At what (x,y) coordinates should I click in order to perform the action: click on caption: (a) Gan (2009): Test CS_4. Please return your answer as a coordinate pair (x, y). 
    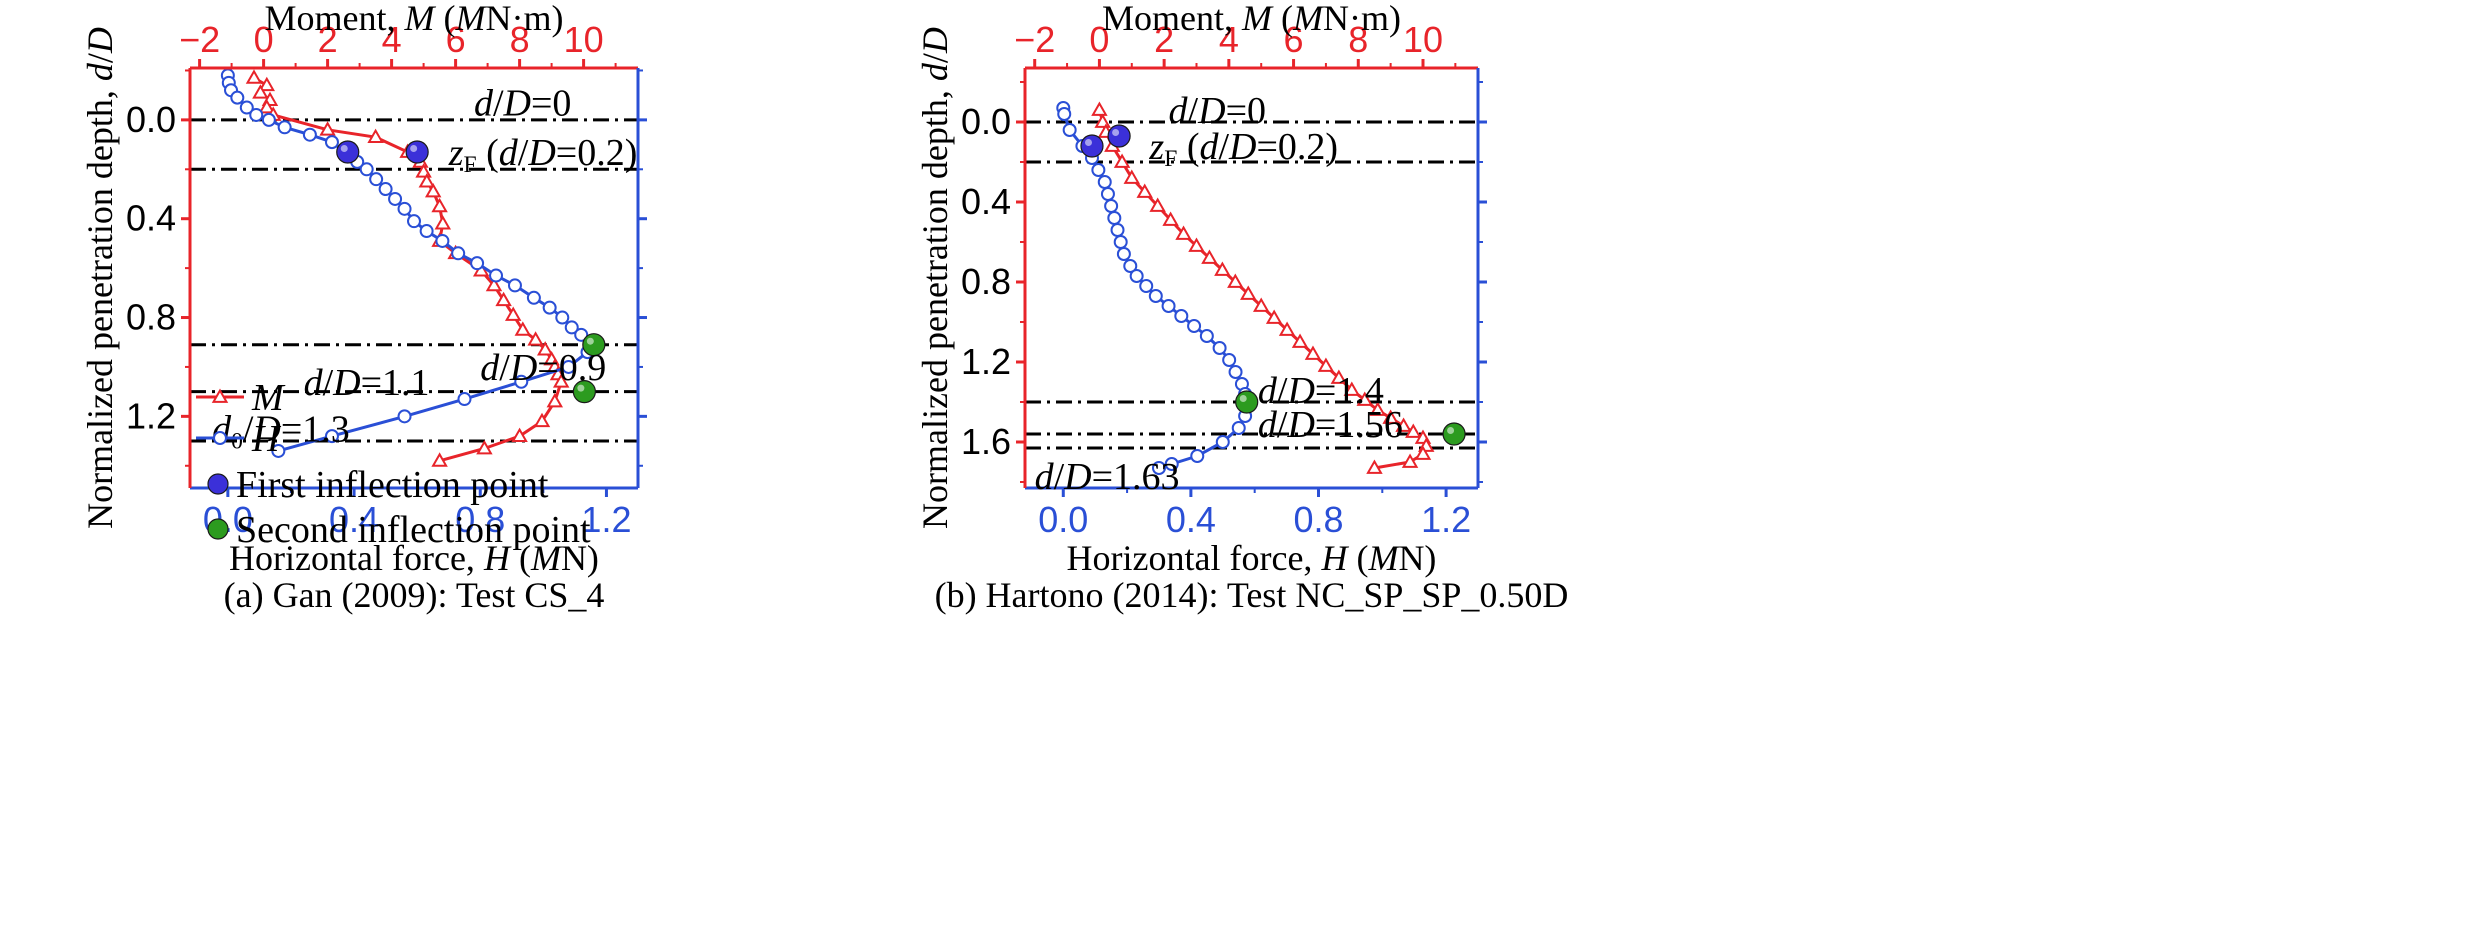
    Looking at the image, I should click on (414, 595).